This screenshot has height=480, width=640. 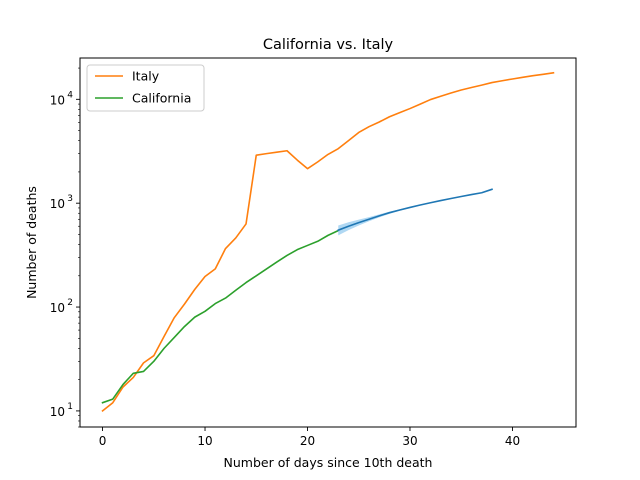 What do you see at coordinates (409, 441) in the screenshot?
I see `x-tick-label: 30` at bounding box center [409, 441].